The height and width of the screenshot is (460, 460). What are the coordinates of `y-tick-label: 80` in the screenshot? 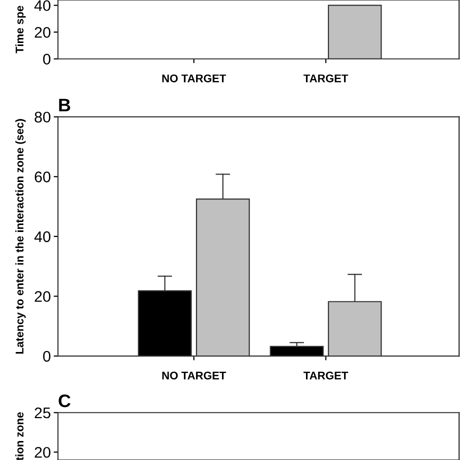 It's located at (42, 117).